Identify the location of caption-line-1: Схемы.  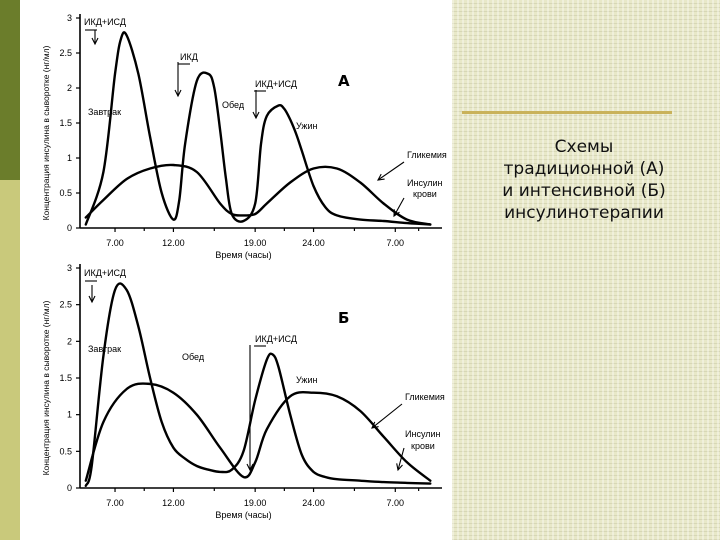
(584, 147).